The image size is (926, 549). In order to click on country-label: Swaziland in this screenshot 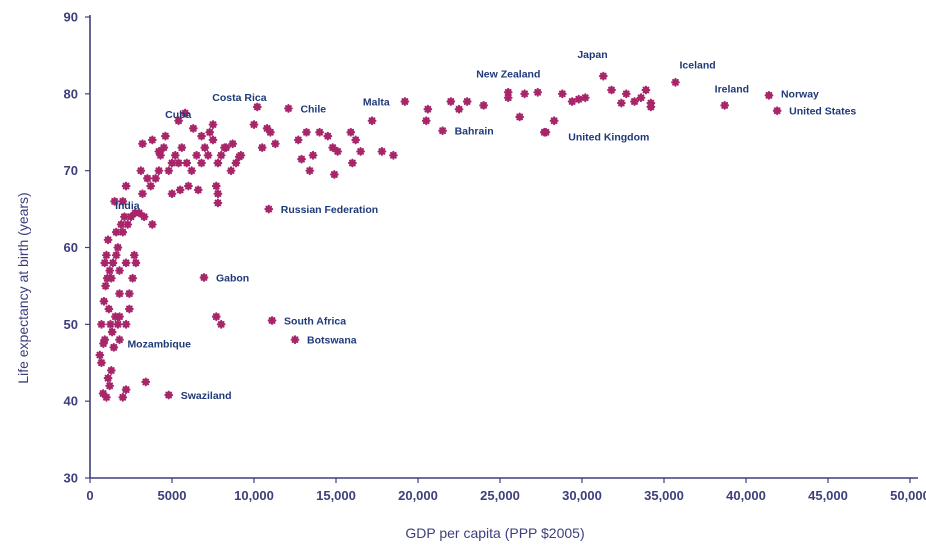, I will do `click(206, 396)`.